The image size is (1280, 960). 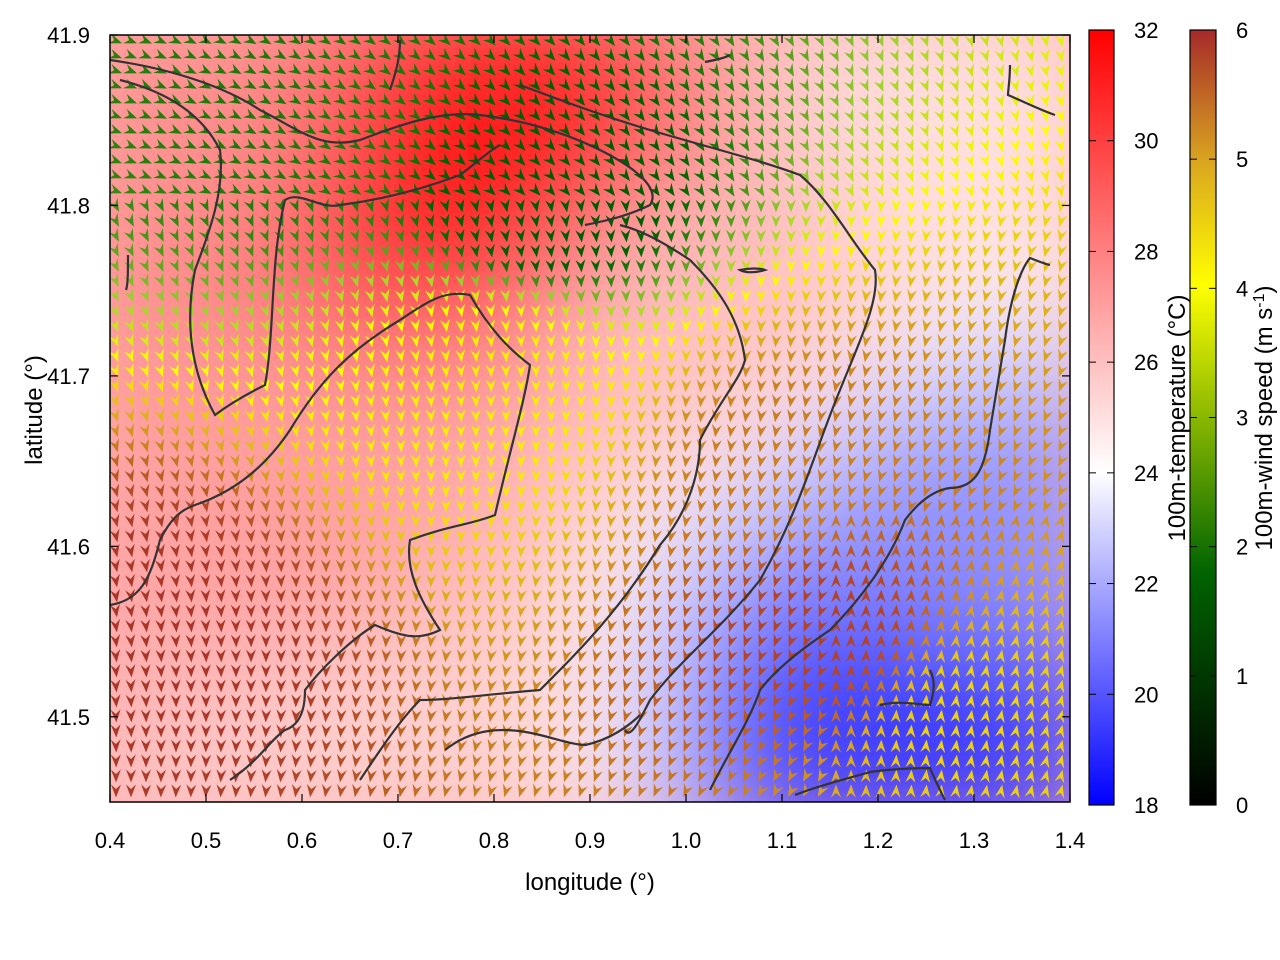 What do you see at coordinates (1242, 418) in the screenshot?
I see `colorbar-tick-label: 3` at bounding box center [1242, 418].